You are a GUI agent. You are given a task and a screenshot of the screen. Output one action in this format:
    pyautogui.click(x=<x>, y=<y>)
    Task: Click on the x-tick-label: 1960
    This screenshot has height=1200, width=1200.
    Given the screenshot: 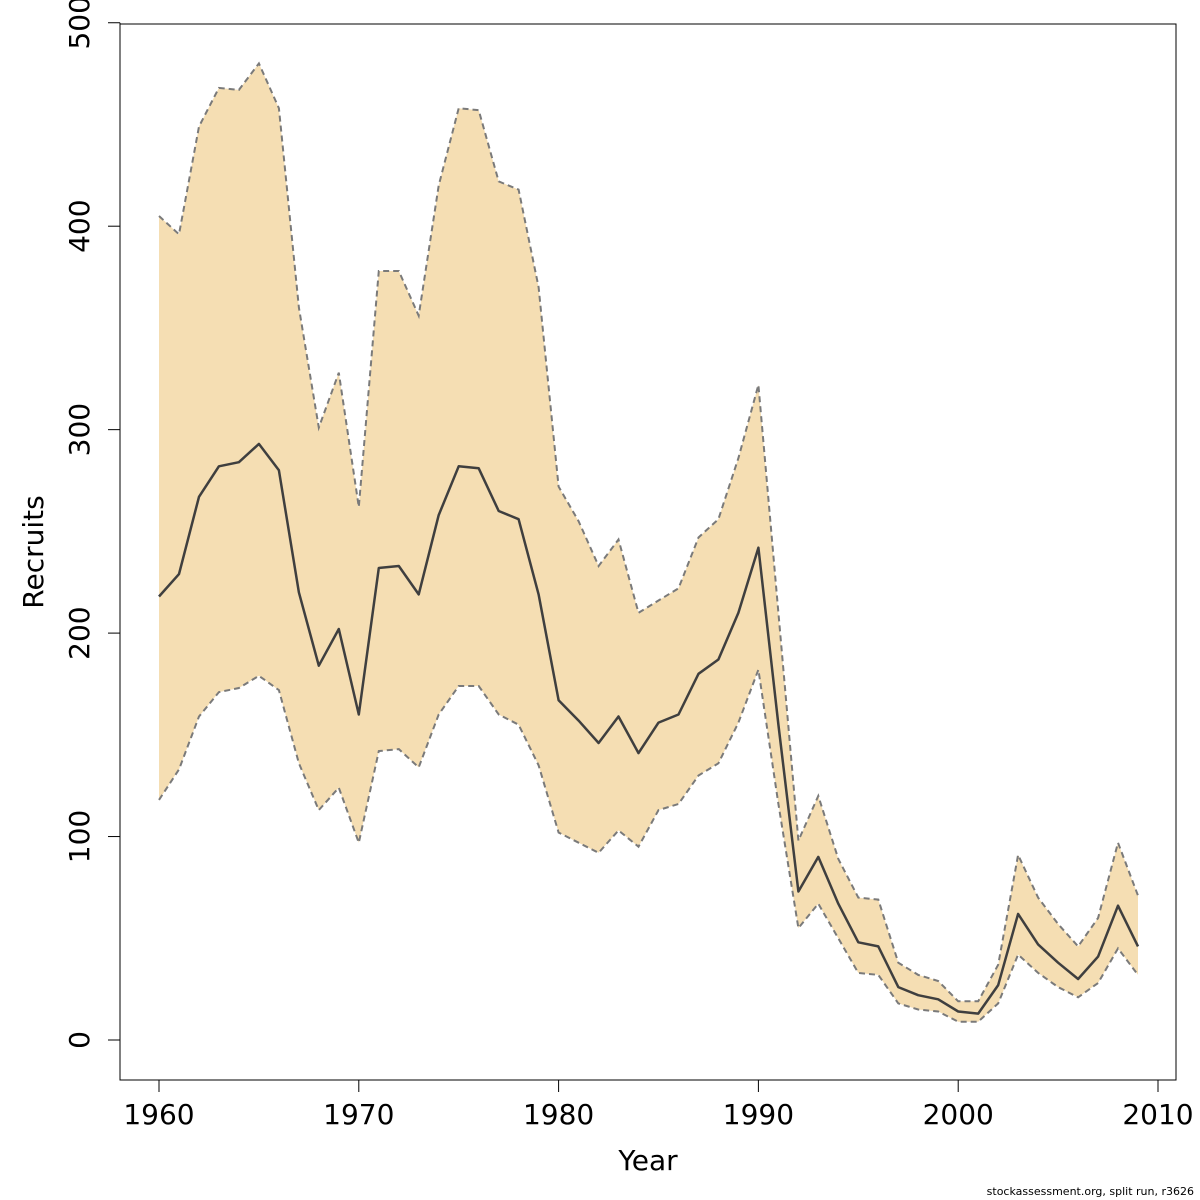 What is the action you would take?
    pyautogui.click(x=158, y=1114)
    